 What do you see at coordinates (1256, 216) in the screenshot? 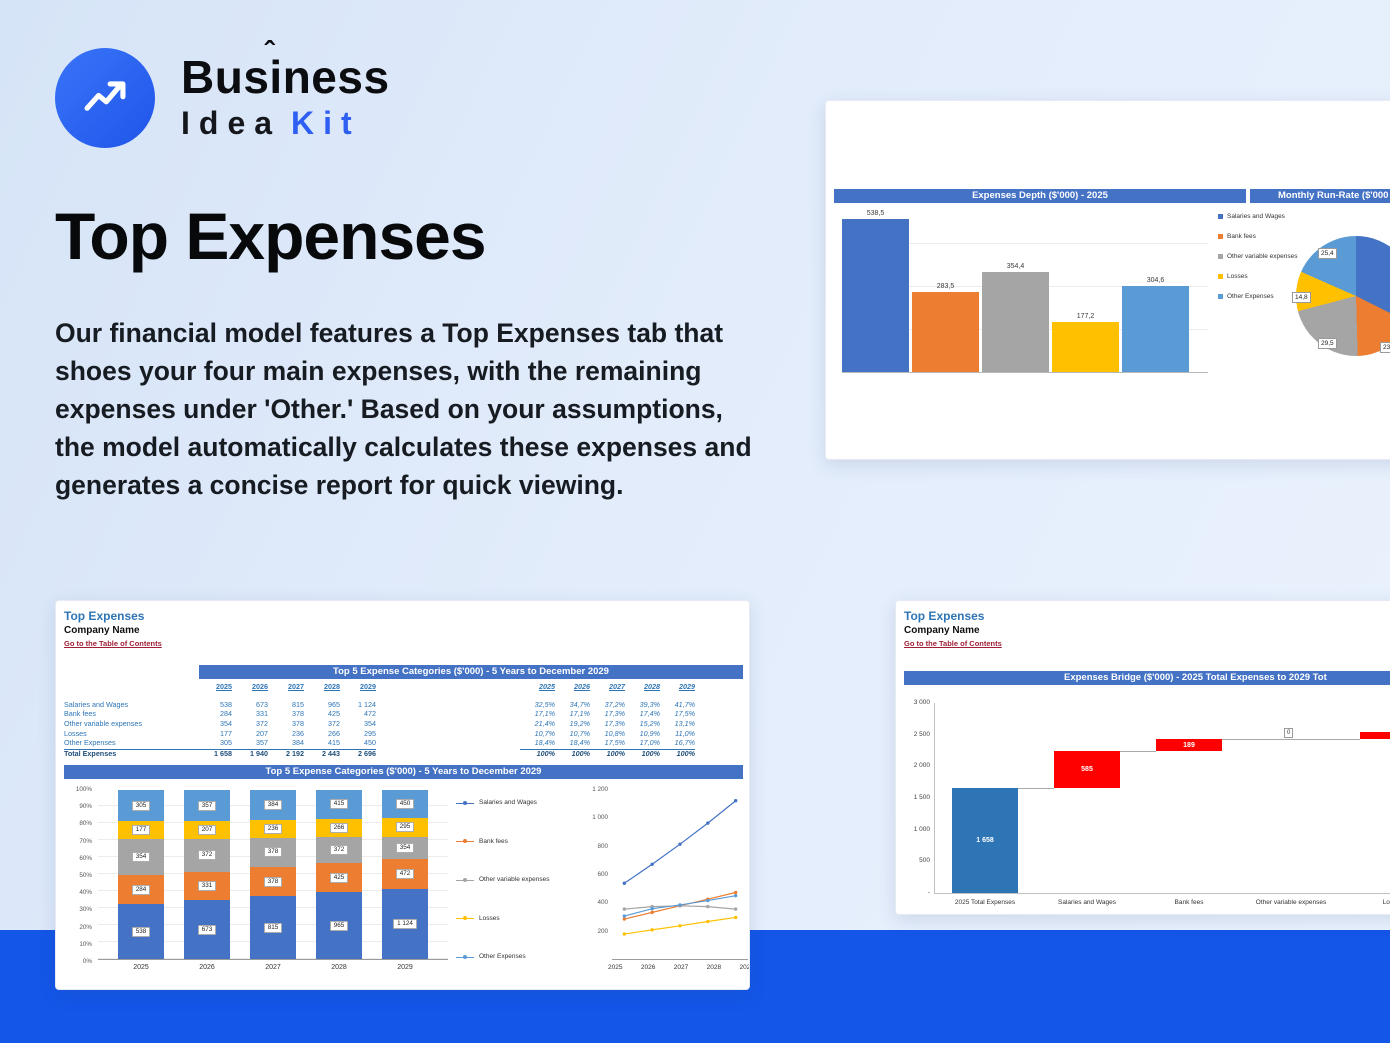
I see `legend-label: Salaries and Wages` at bounding box center [1256, 216].